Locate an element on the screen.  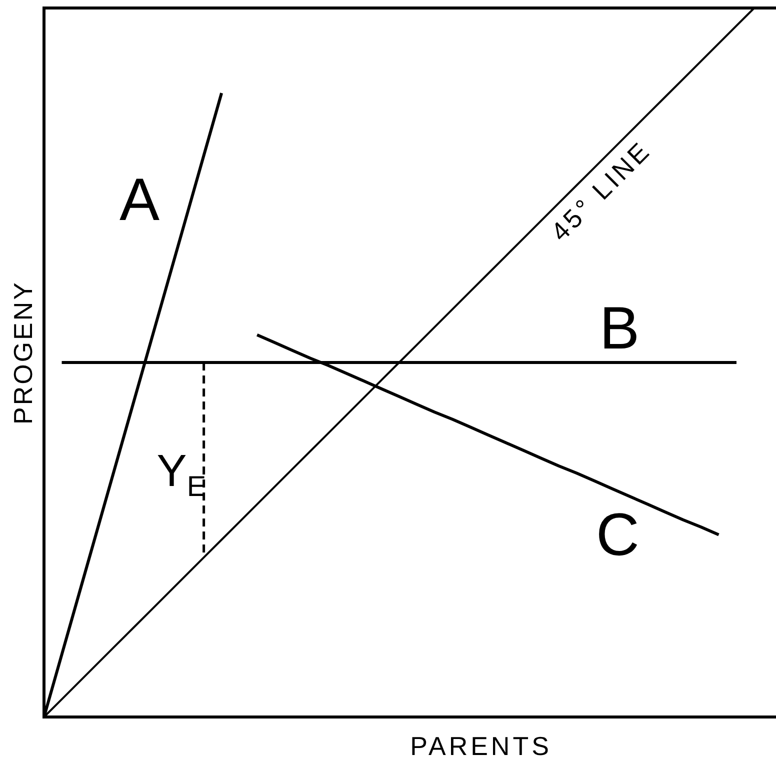
series-label: B is located at coordinates (619, 328).